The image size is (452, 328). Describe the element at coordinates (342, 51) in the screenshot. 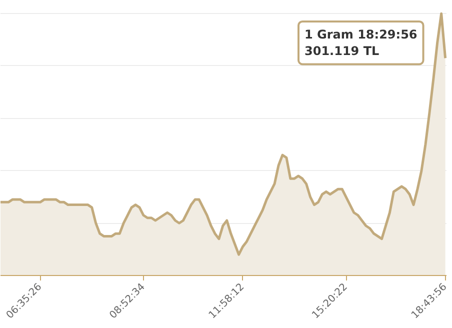

I see `annotation: 301.119 TL` at that location.